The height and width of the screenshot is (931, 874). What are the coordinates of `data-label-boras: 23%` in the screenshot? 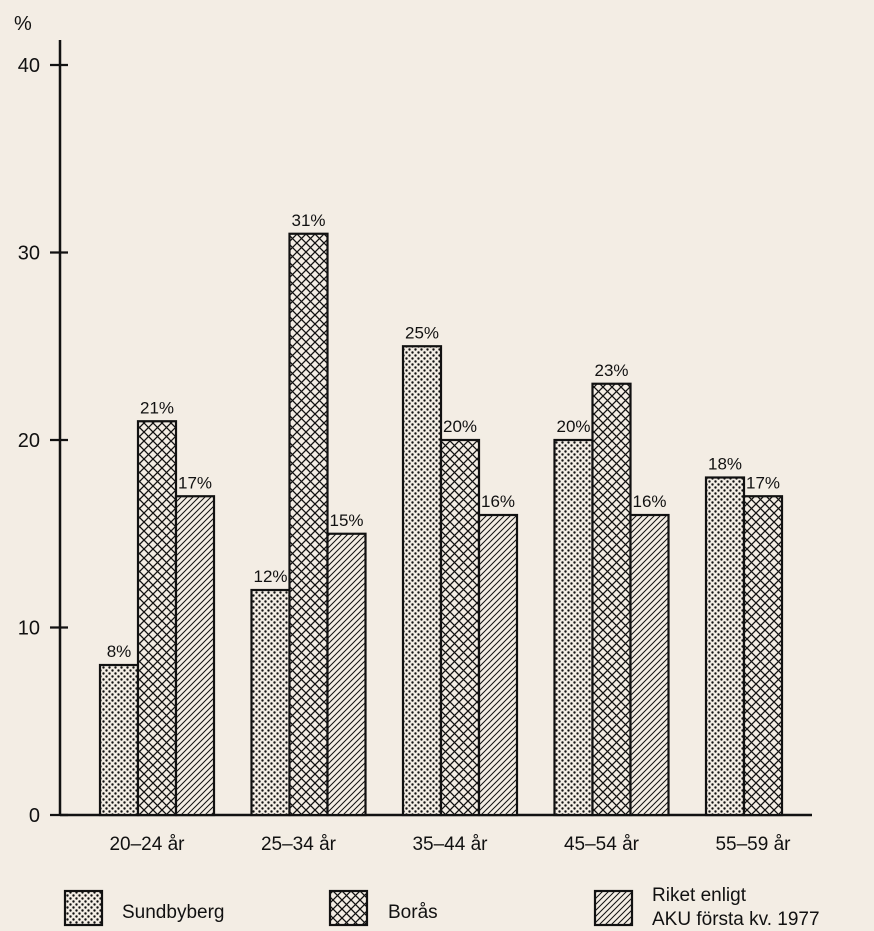 It's located at (611, 370).